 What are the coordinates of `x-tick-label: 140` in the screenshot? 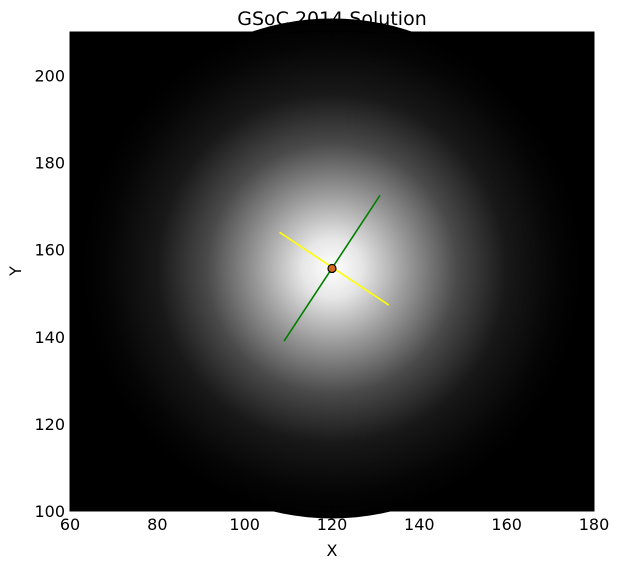 It's located at (419, 524).